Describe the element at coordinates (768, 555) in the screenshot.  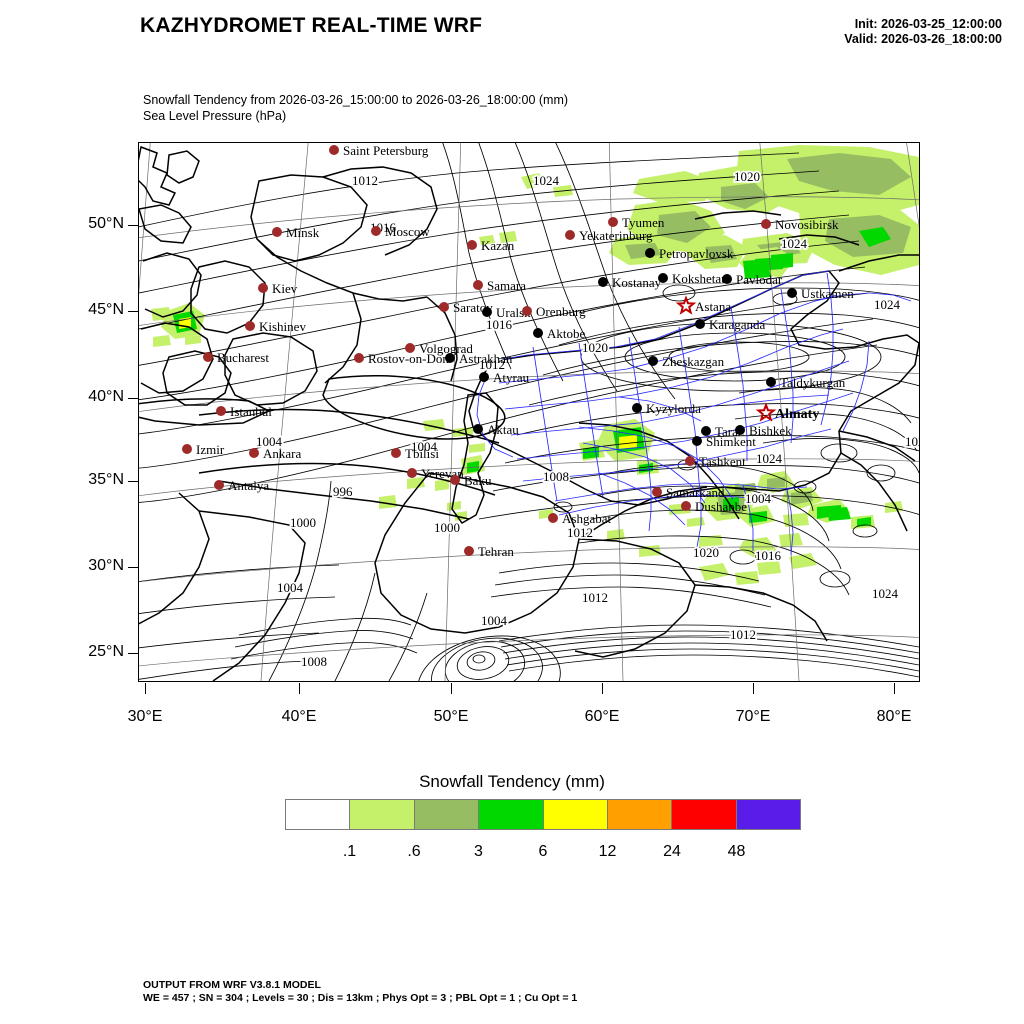
I see `isobar-label-halo: 1016` at that location.